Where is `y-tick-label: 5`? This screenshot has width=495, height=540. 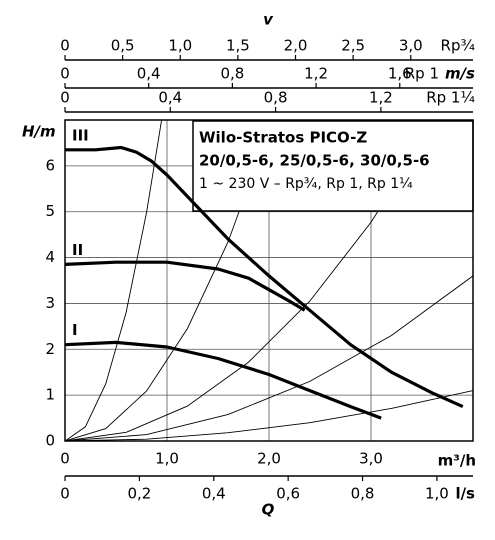
y-tick-label: 5 is located at coordinates (50, 211).